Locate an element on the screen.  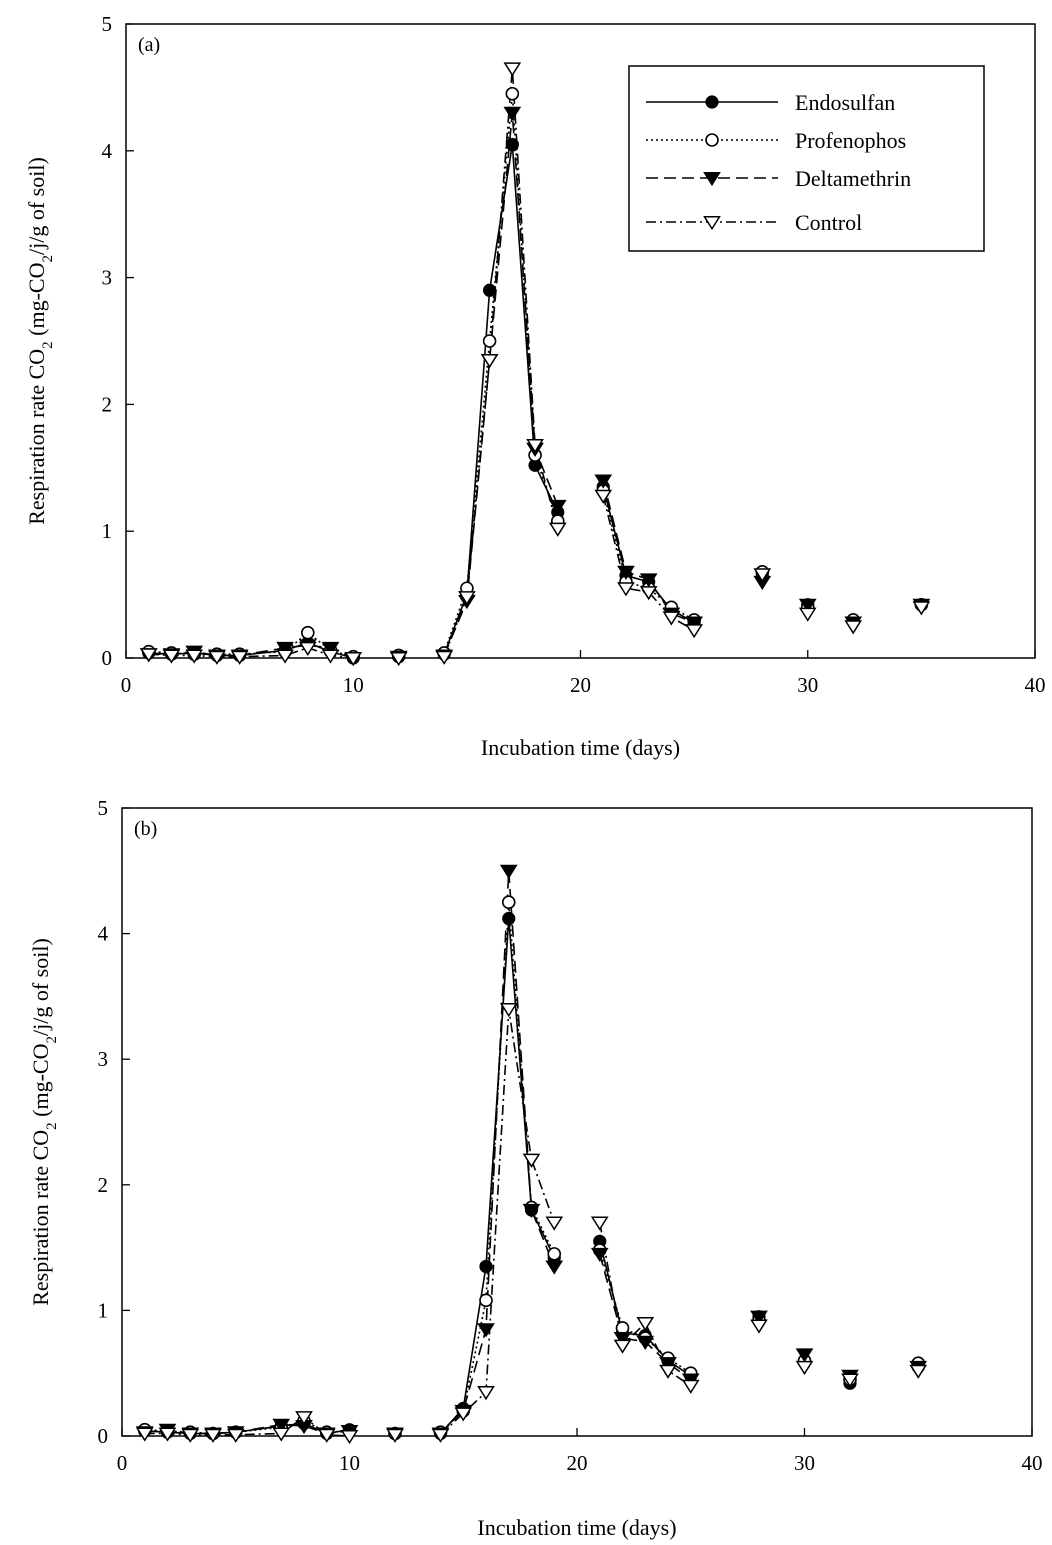
legend-box is located at coordinates (806, 158).